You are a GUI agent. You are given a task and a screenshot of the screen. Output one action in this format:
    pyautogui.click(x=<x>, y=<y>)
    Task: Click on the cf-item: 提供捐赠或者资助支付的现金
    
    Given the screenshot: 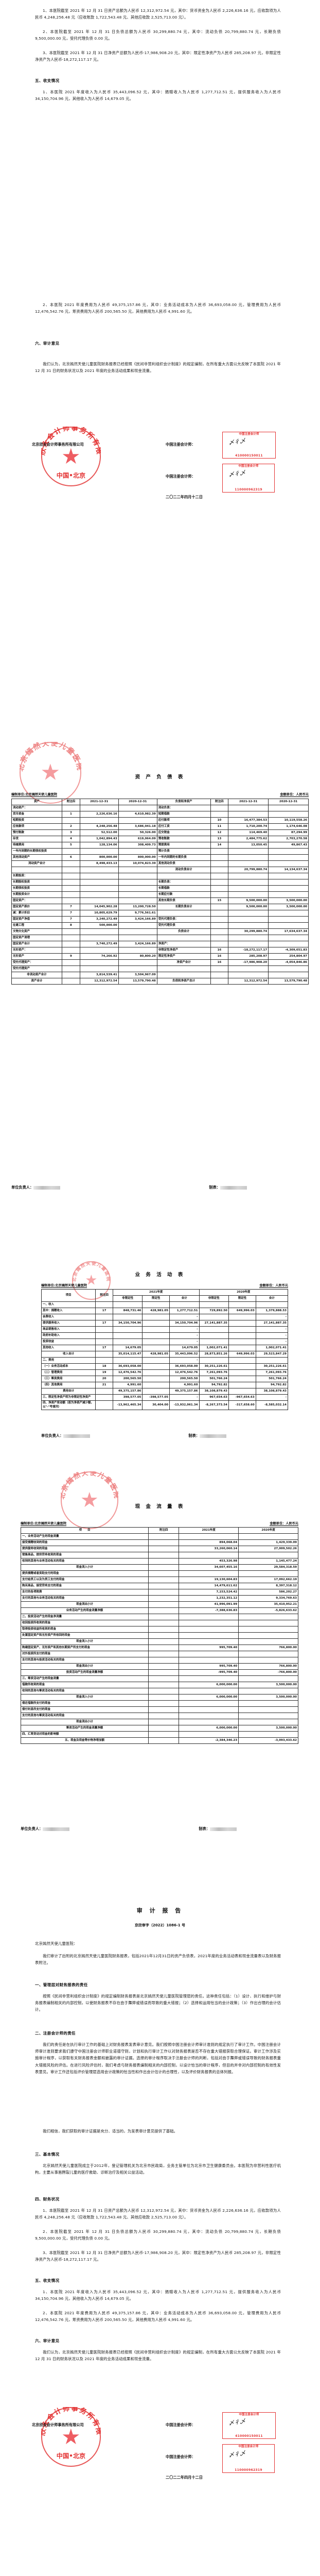 What is the action you would take?
    pyautogui.click(x=85, y=1574)
    